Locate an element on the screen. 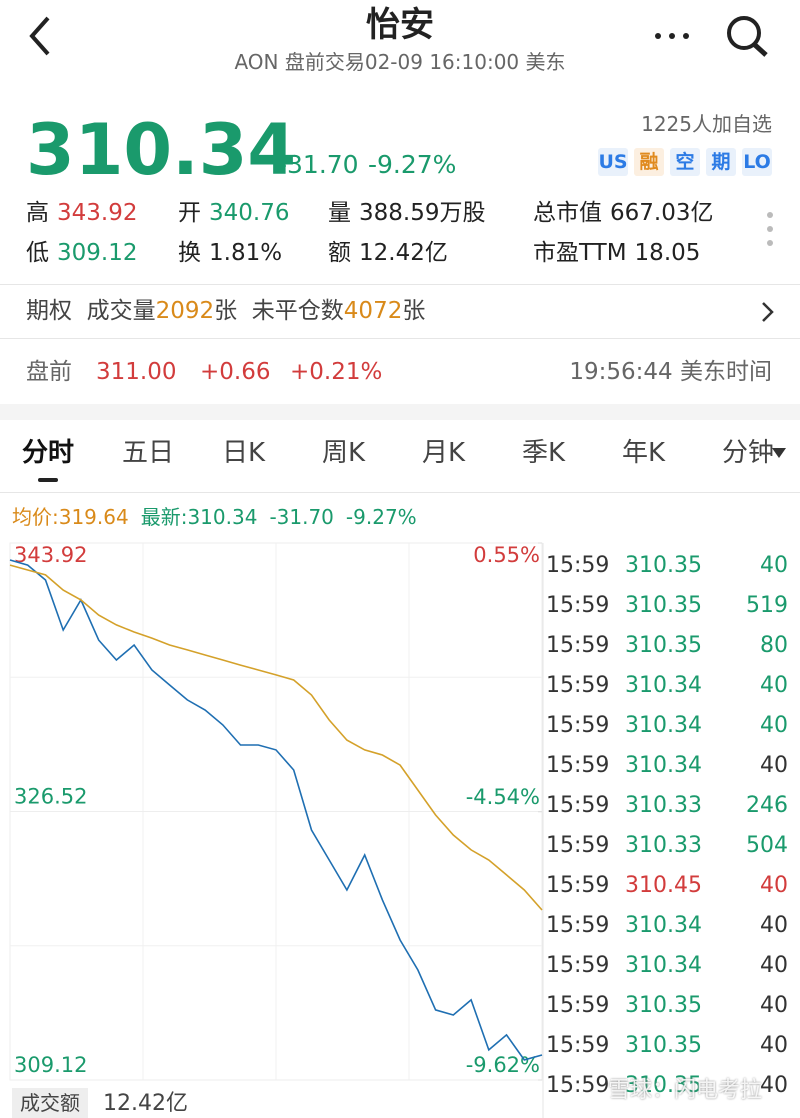  y2-tick-label: 0.55% is located at coordinates (506, 555).